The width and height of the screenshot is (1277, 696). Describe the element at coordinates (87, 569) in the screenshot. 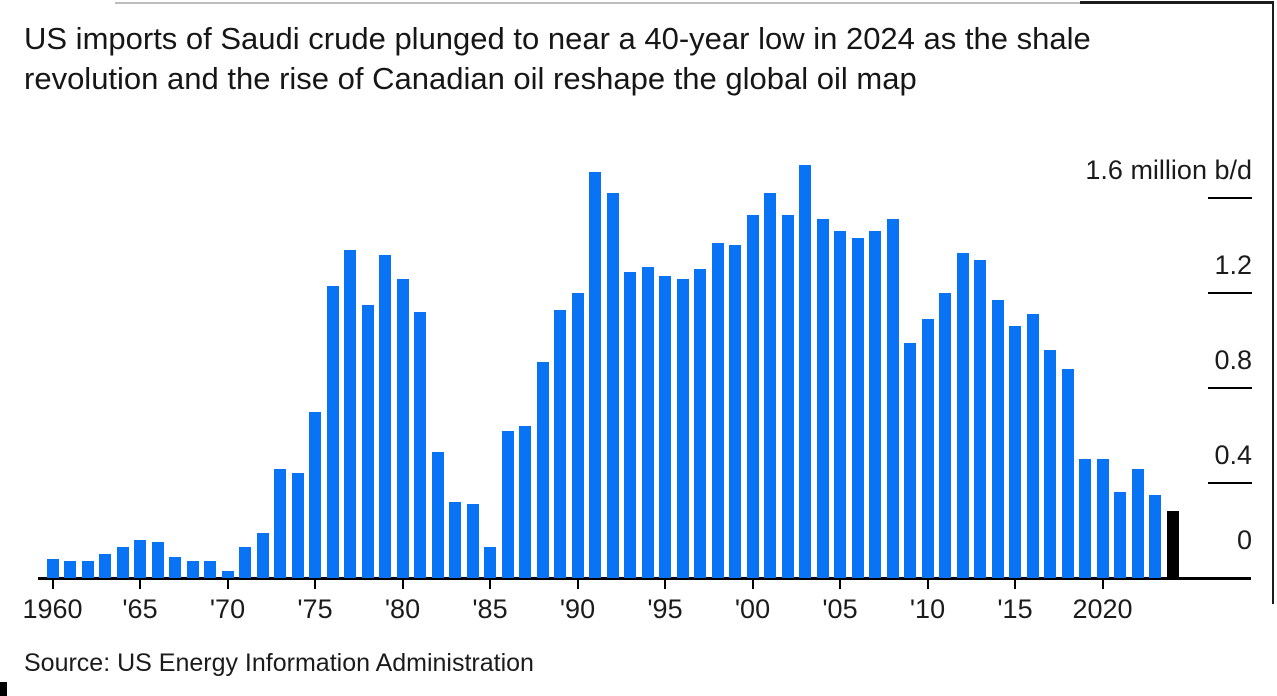

I see `bar-1962` at that location.